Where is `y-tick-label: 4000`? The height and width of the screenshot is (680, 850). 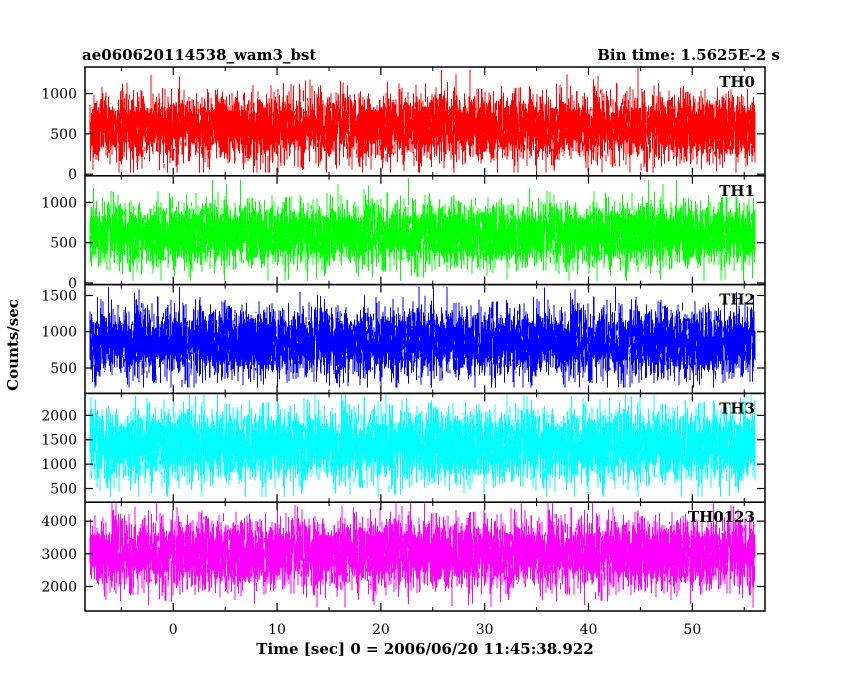
y-tick-label: 4000 is located at coordinates (59, 522).